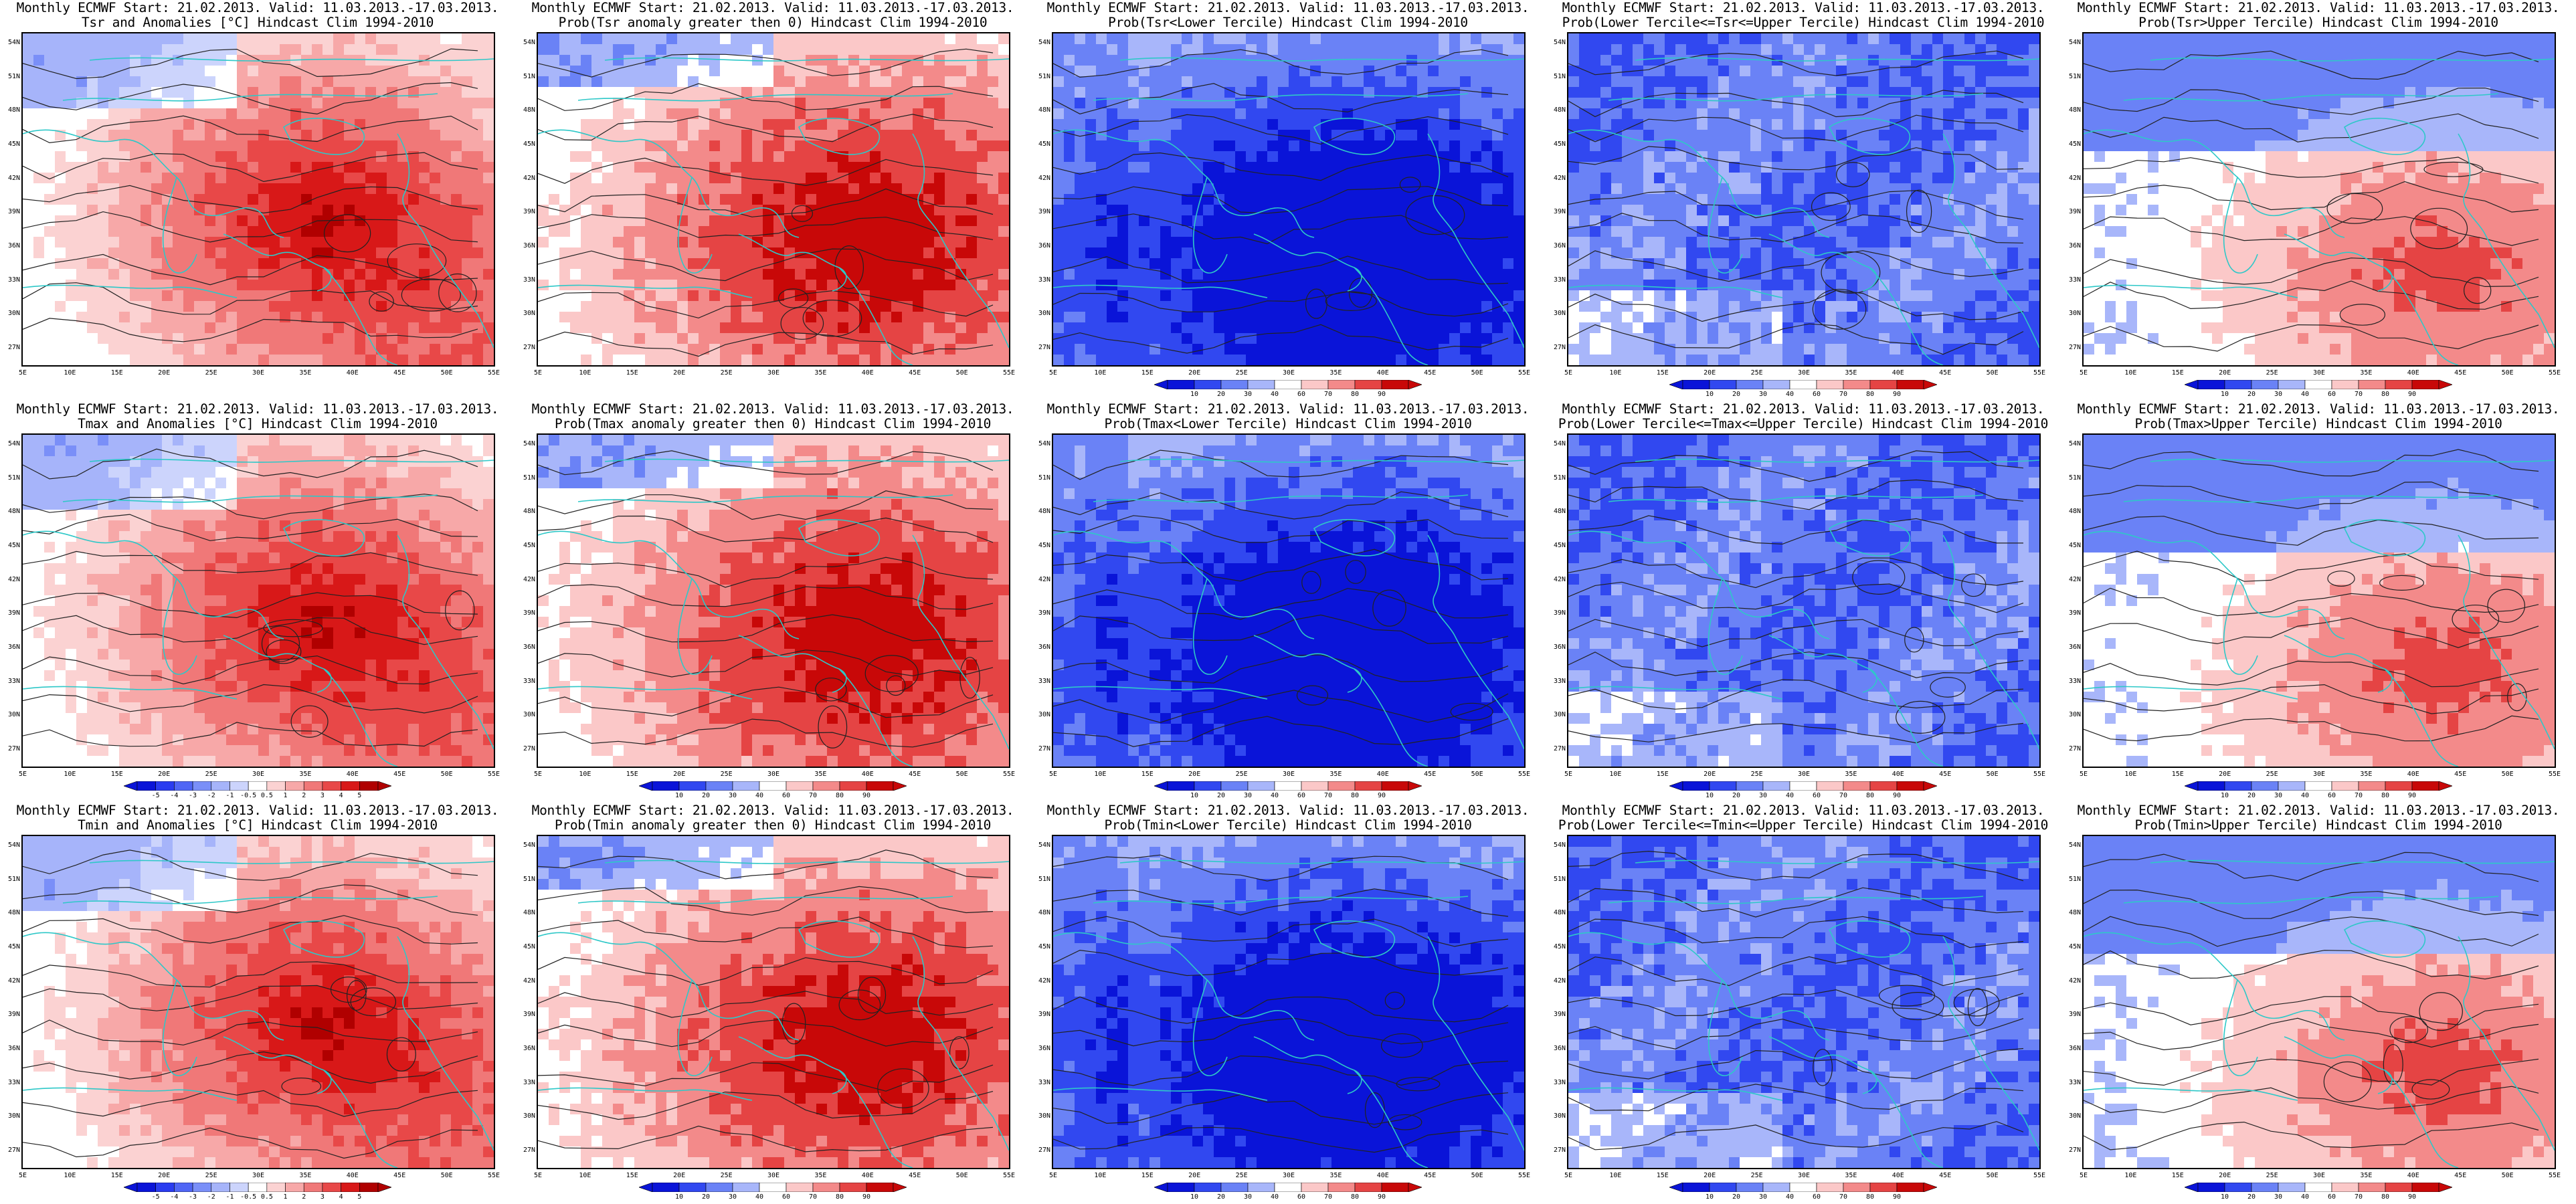 The image size is (2576, 1204). I want to click on colorbar-label: 30, so click(1248, 394).